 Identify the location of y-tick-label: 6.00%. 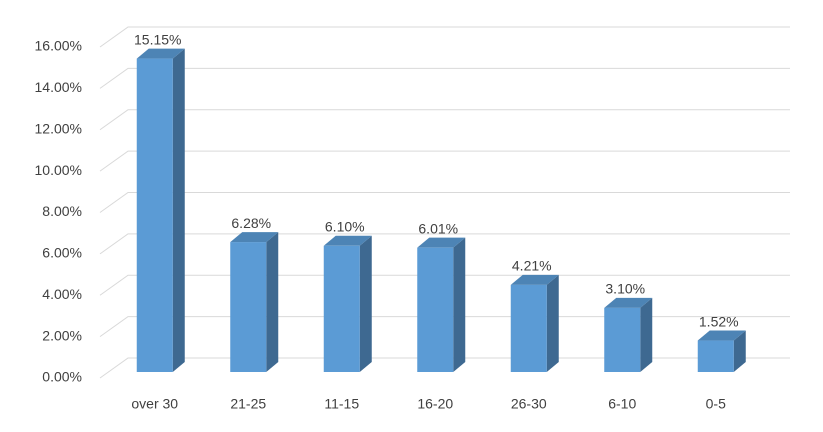
(62, 253).